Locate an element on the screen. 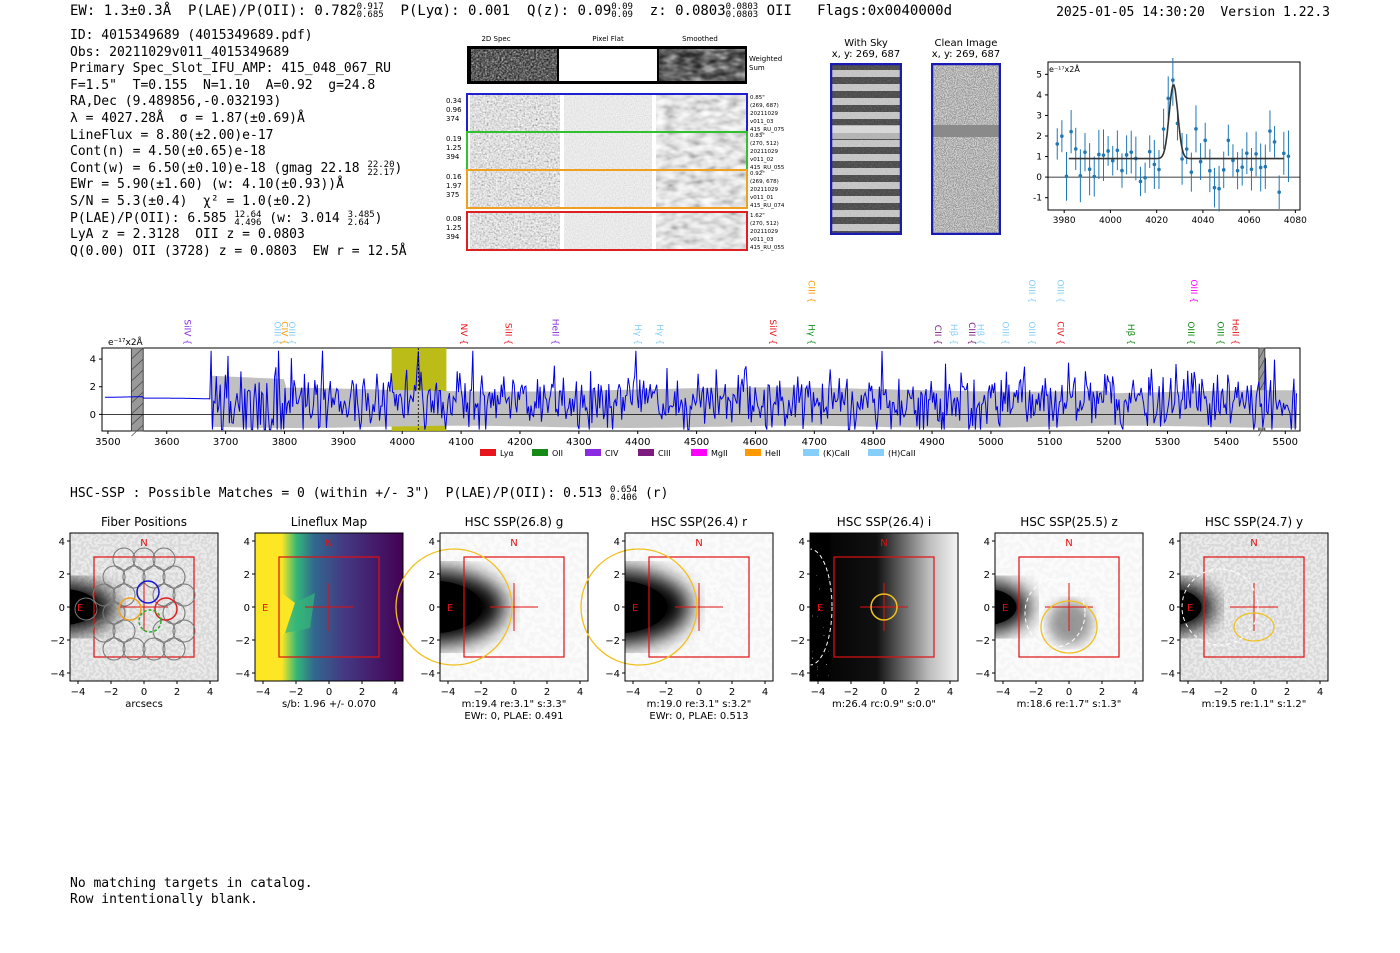  row-meta-0: 0.85" is located at coordinates (757, 98).